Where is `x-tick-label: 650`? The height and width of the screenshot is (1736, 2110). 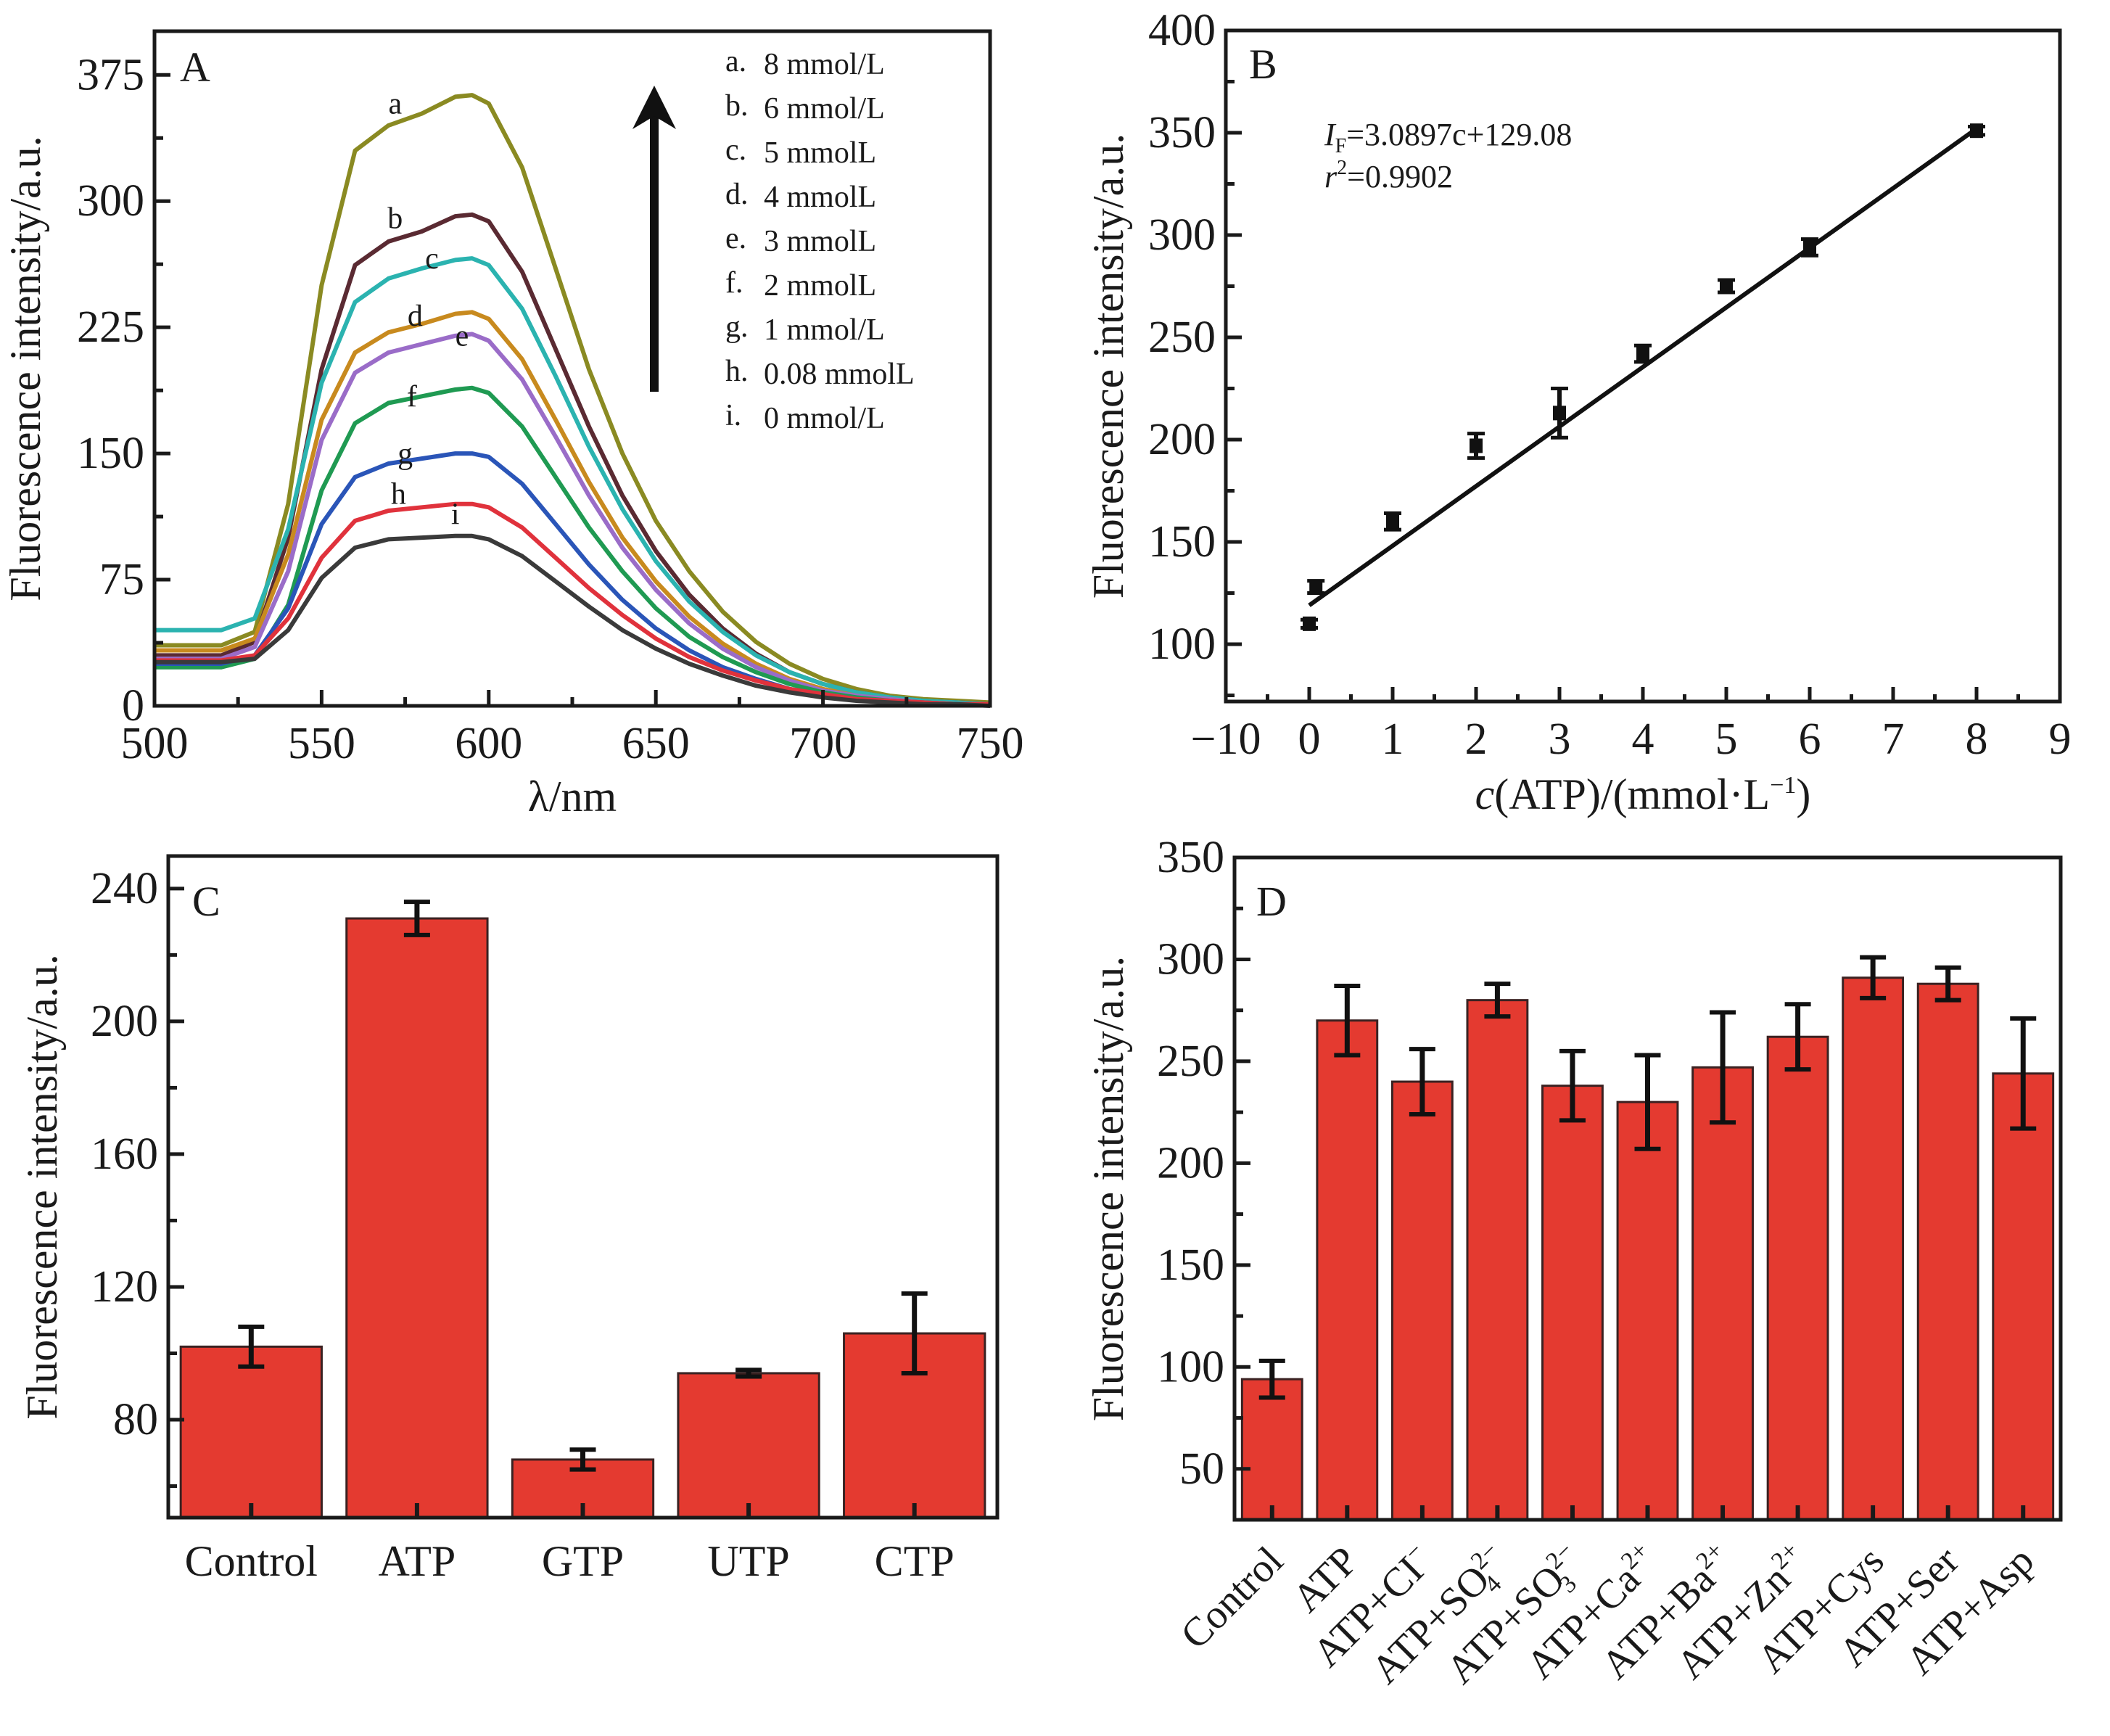
x-tick-label: 650 is located at coordinates (656, 743).